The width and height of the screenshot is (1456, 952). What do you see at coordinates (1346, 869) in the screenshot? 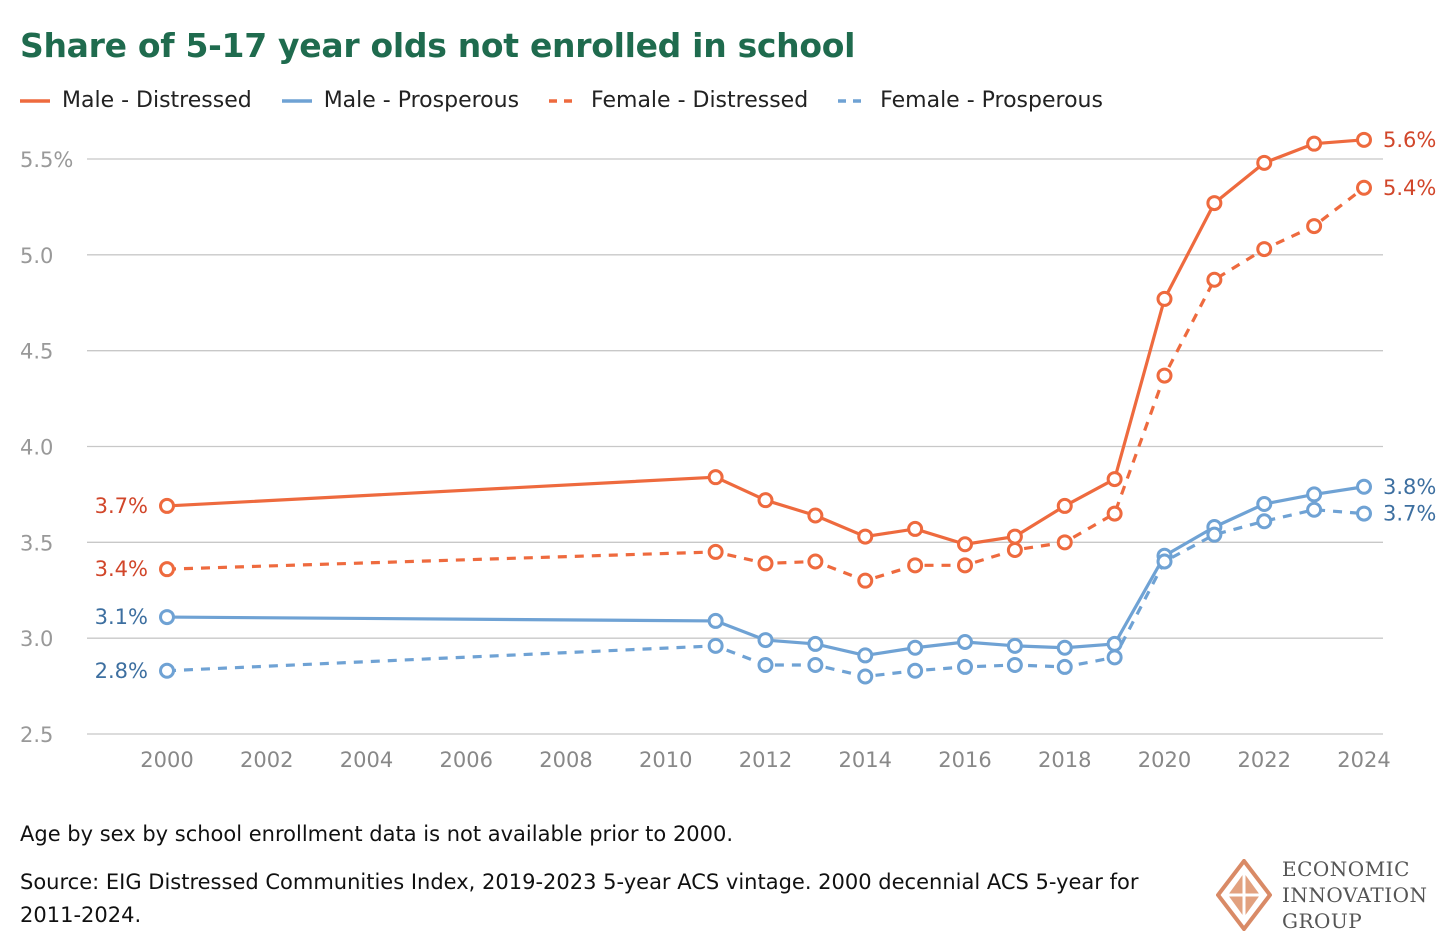
I see `logo-line: ECONOMIC` at bounding box center [1346, 869].